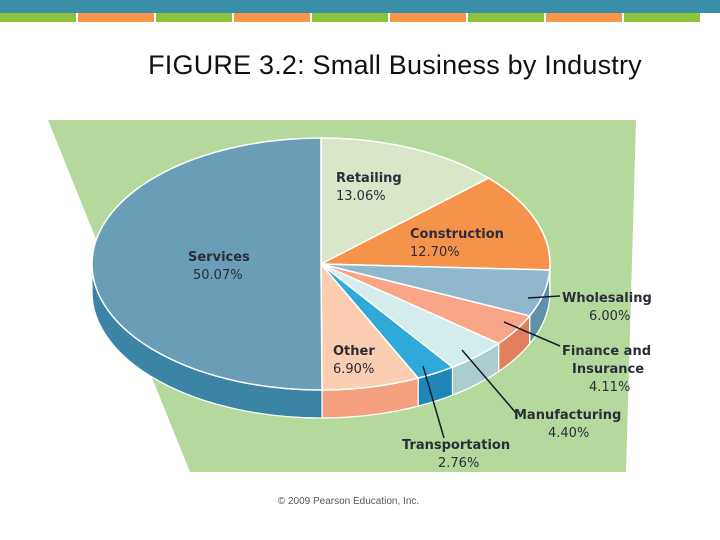 This screenshot has width=720, height=540. What do you see at coordinates (348, 501) in the screenshot?
I see `copyright-notice: © 2009 Pearson Education, Inc.` at bounding box center [348, 501].